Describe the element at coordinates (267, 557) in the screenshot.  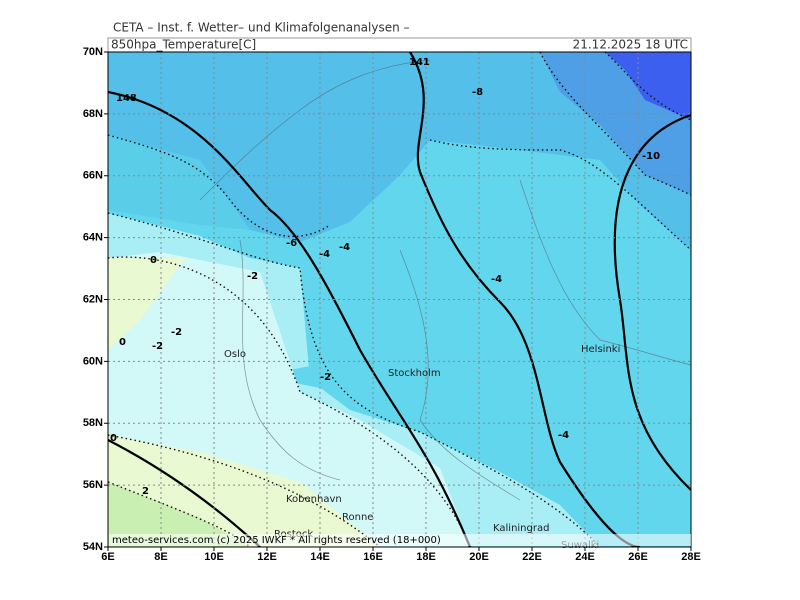
I see `x-tick-label: 12E` at that location.